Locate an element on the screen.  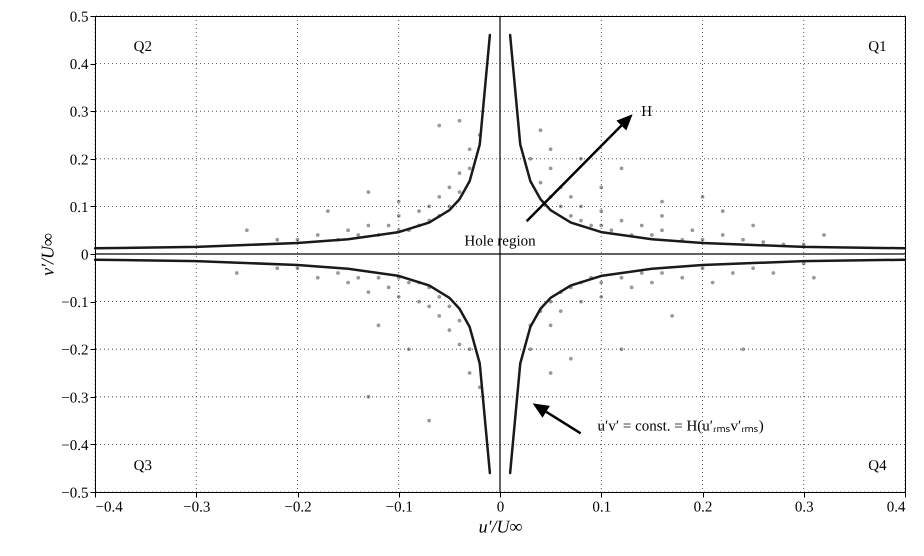
y-tick-label: 0.2 is located at coordinates (79, 160).